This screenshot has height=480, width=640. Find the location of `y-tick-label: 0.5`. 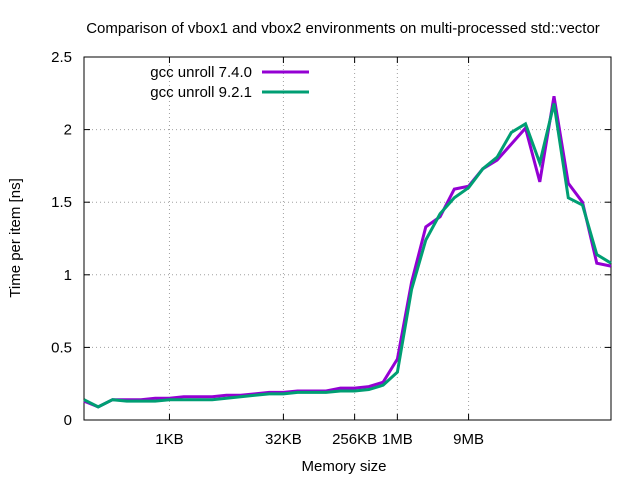

y-tick-label: 0.5 is located at coordinates (61, 347).